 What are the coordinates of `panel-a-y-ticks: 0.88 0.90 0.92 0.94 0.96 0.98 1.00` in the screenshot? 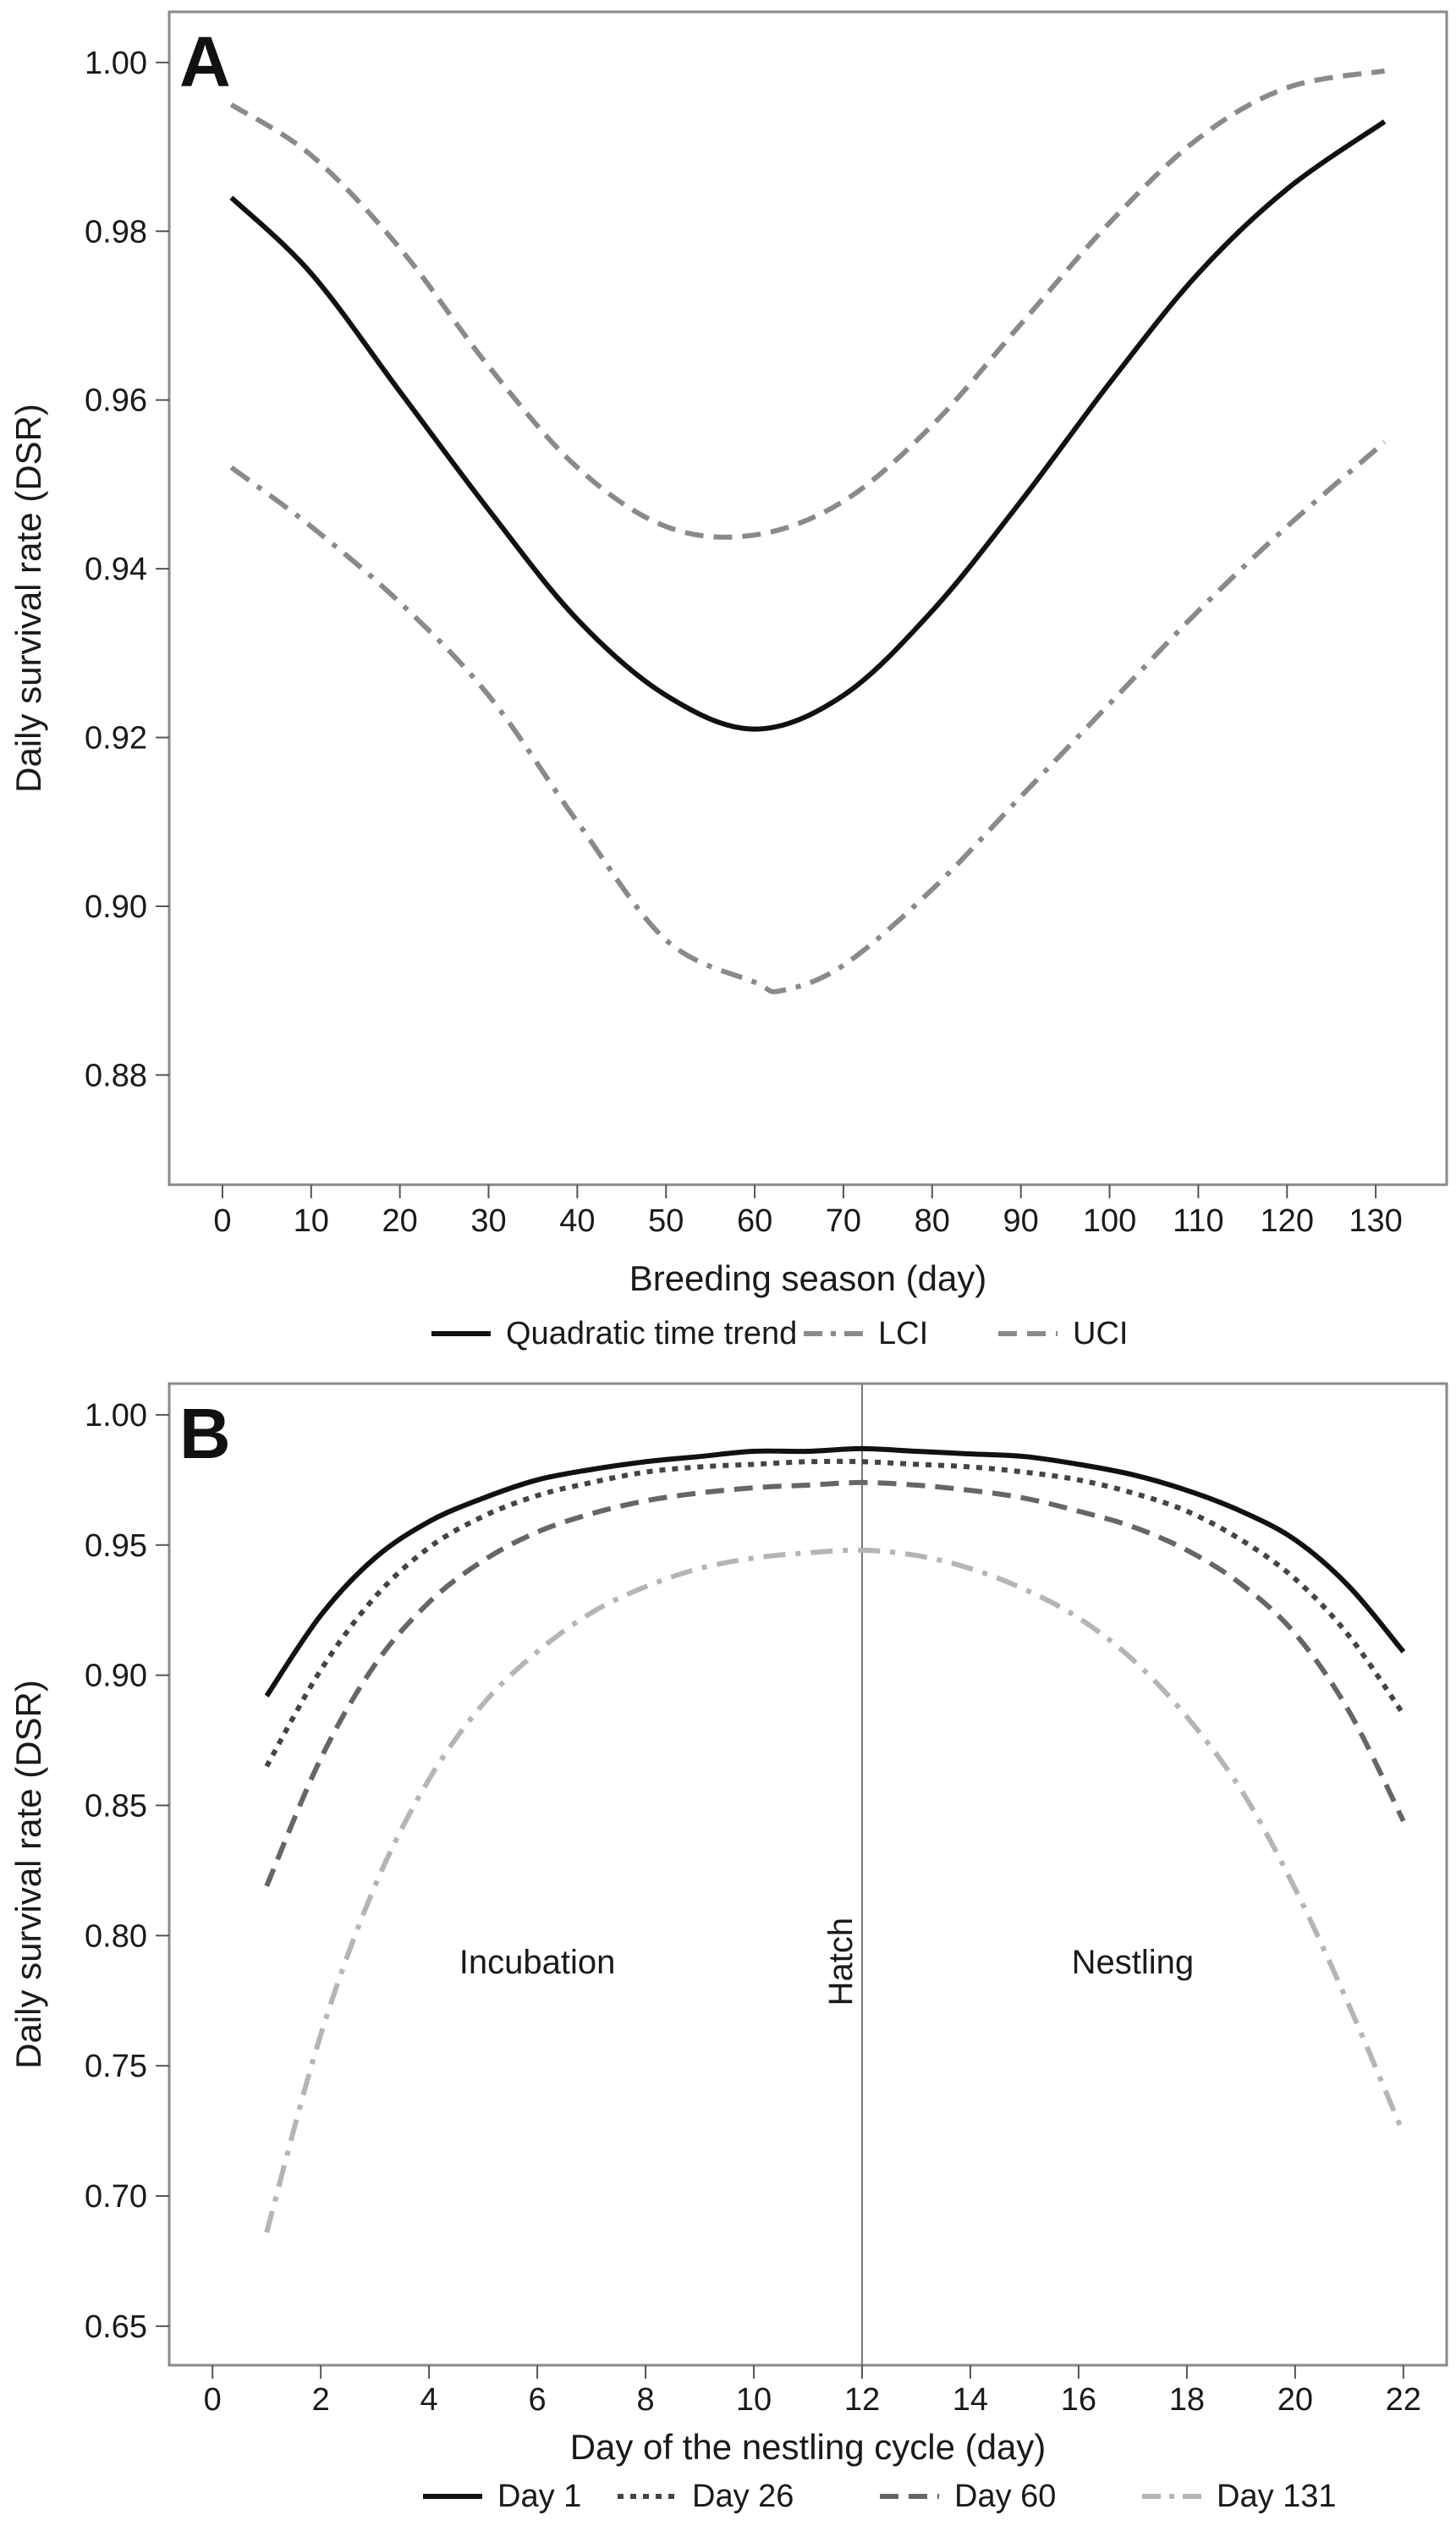 It's located at (127, 570).